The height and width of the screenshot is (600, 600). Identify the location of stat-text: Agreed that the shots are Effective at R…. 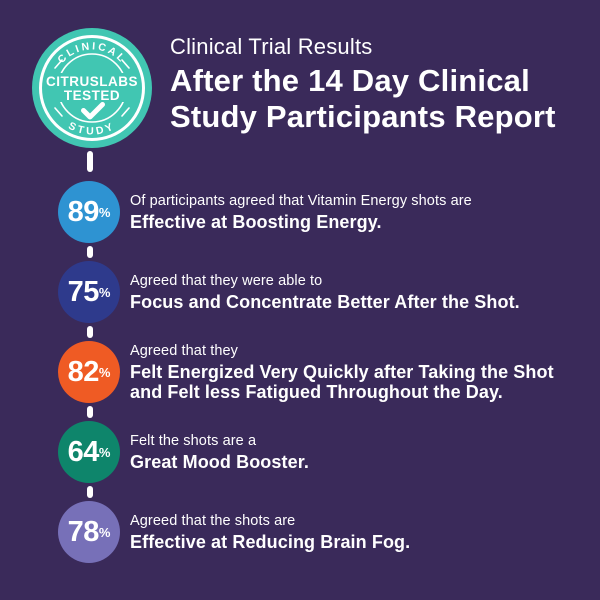
(270, 532).